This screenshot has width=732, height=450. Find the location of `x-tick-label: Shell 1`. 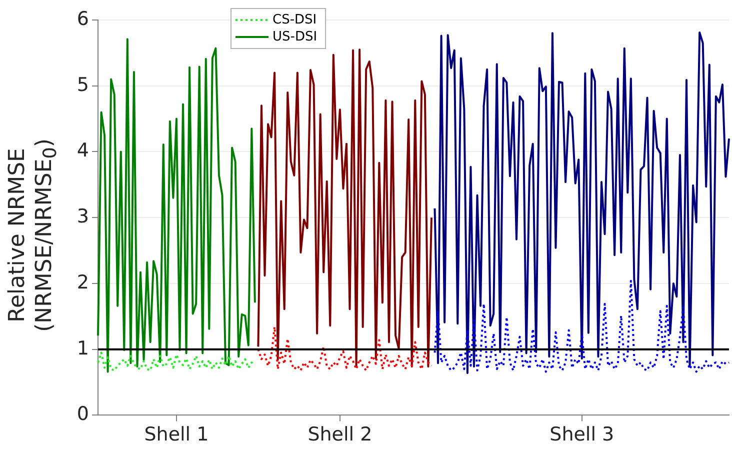

x-tick-label: Shell 1 is located at coordinates (176, 435).